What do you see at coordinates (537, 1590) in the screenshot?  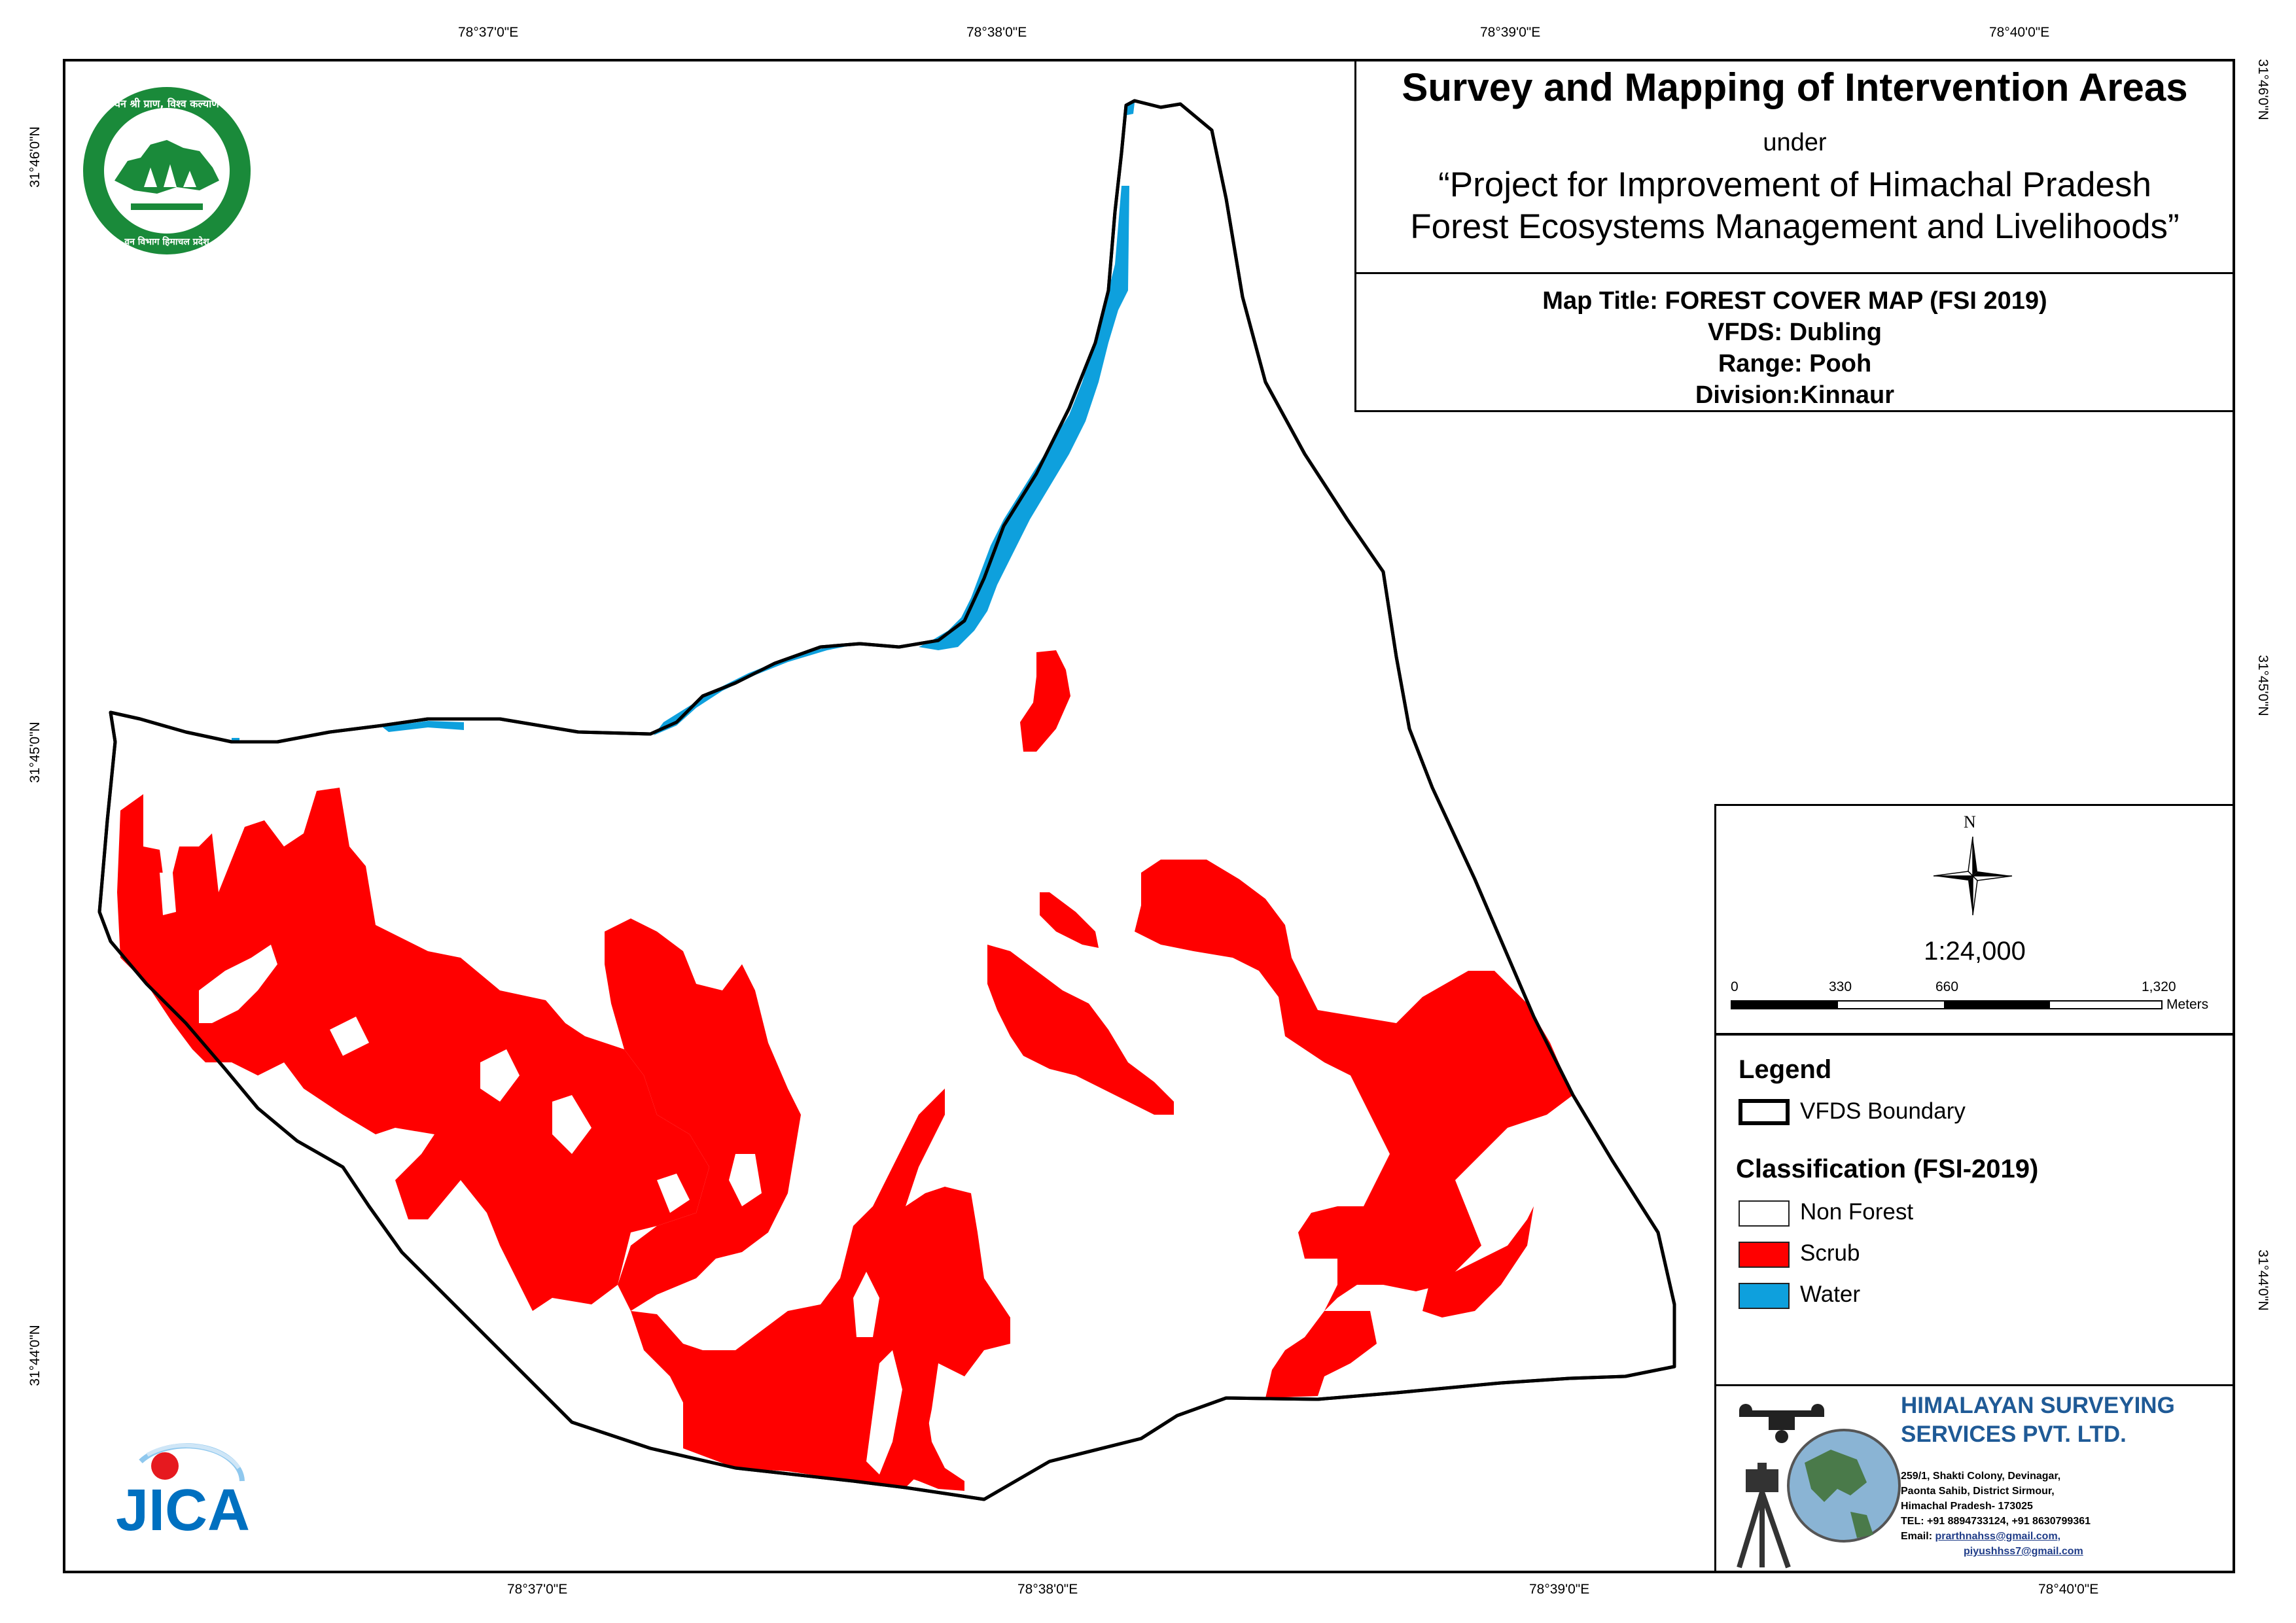 I see `bottom-tick-1: 78°37'0"E` at bounding box center [537, 1590].